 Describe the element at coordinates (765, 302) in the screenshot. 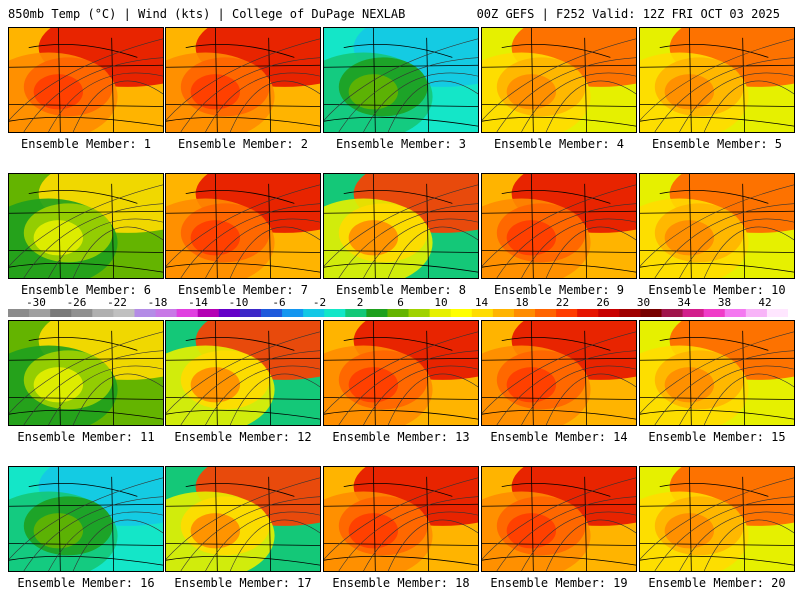

I see `color-scale-tick-label: 42` at that location.